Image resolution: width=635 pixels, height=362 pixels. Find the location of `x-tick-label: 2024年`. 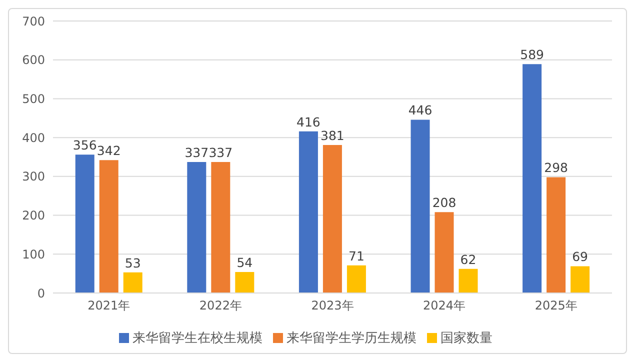

x-tick-label: 2024年 is located at coordinates (444, 305).